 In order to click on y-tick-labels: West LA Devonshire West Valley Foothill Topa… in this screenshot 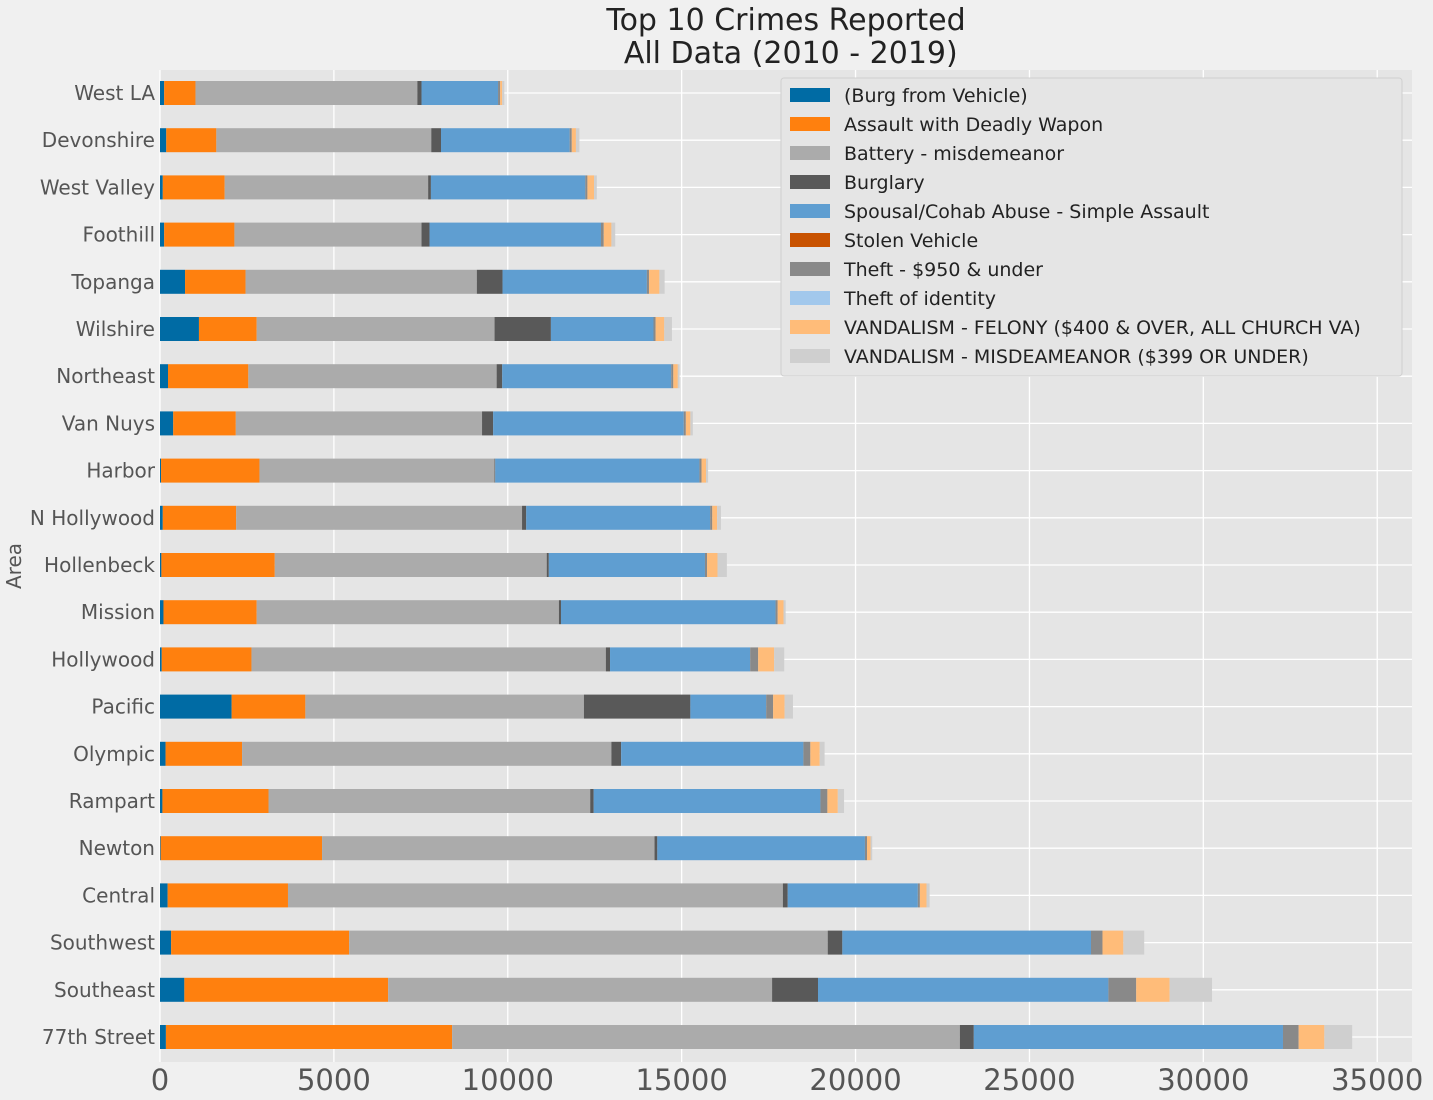, I will do `click(93, 565)`.